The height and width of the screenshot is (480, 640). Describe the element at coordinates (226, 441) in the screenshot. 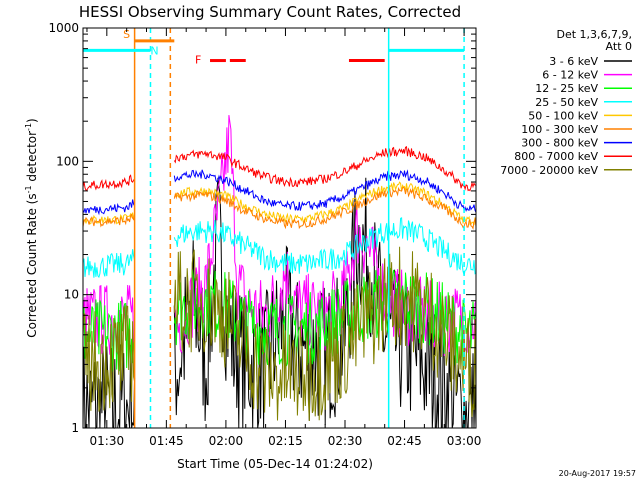

I see `x-tick-label-0200: 02:00` at that location.